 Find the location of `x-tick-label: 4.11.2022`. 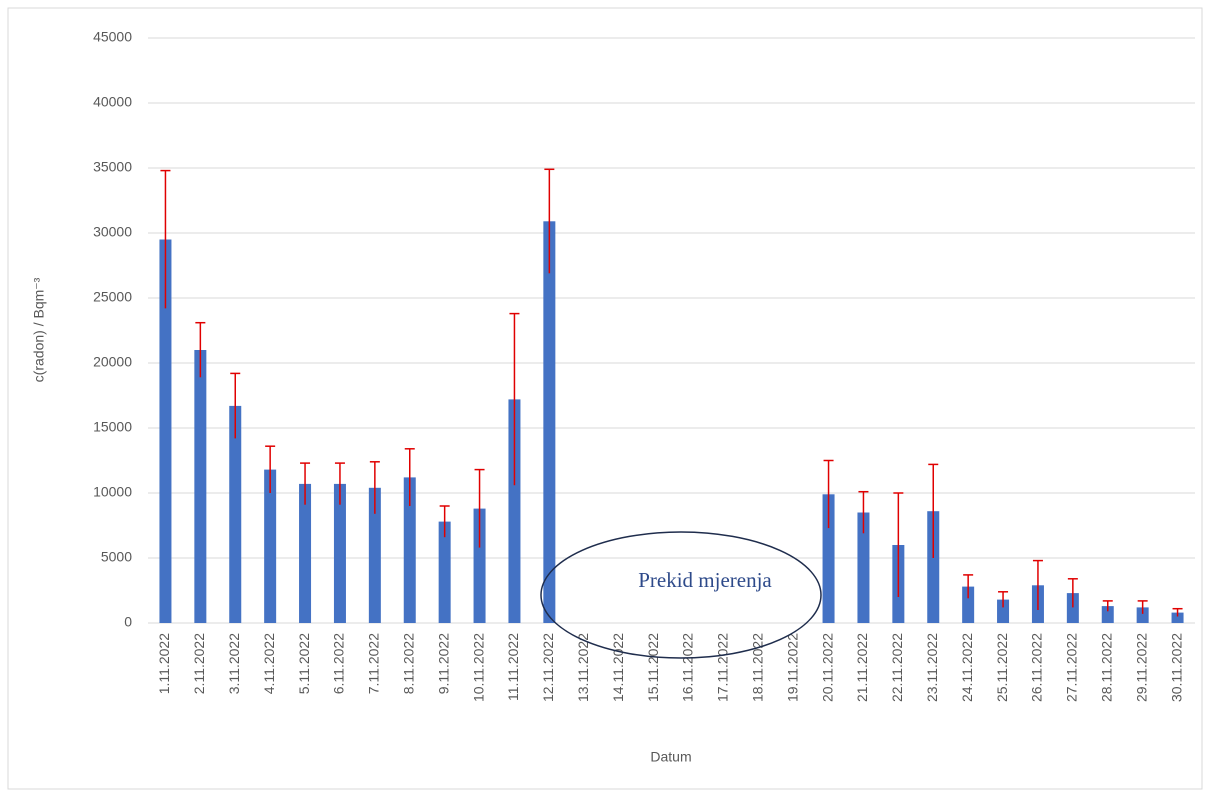

x-tick-label: 4.11.2022 is located at coordinates (269, 663).